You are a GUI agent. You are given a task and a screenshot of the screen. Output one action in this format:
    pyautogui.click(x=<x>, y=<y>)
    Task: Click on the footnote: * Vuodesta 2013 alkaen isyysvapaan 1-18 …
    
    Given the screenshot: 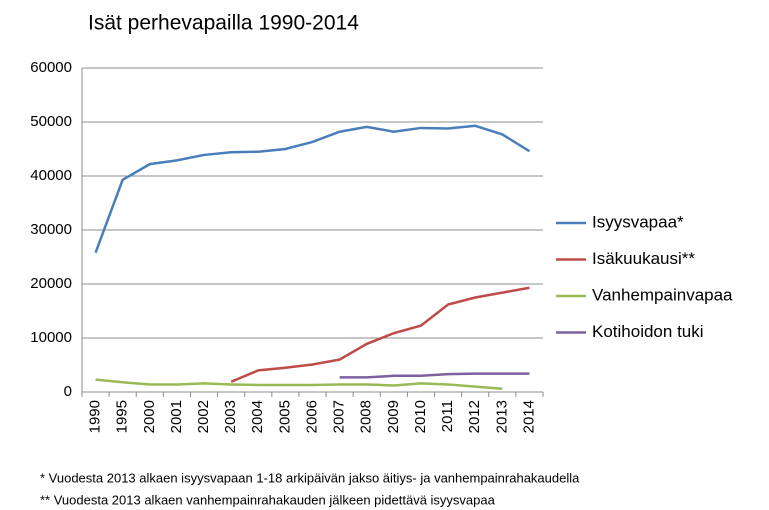 What is the action you would take?
    pyautogui.click(x=310, y=477)
    